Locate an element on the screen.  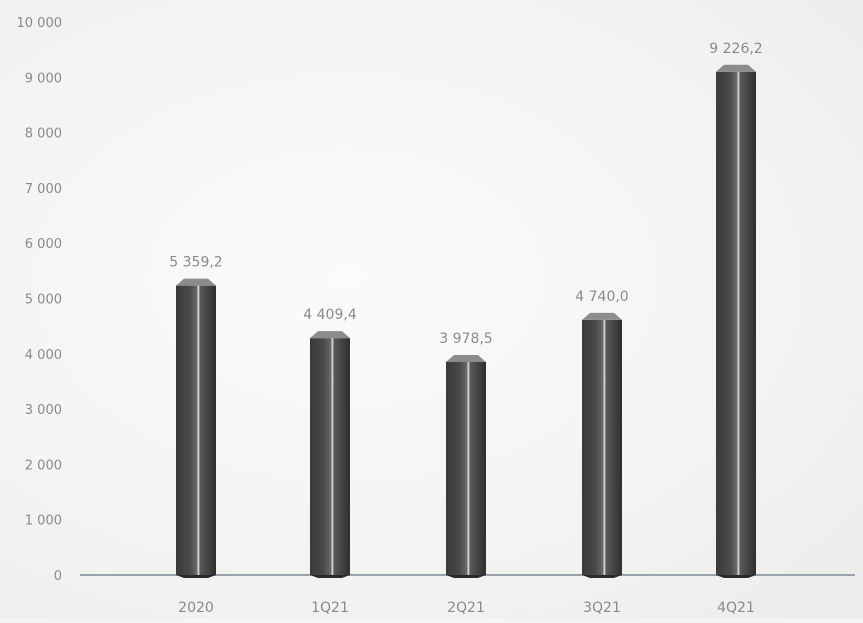
x-tick-label: 2Q21 is located at coordinates (466, 608).